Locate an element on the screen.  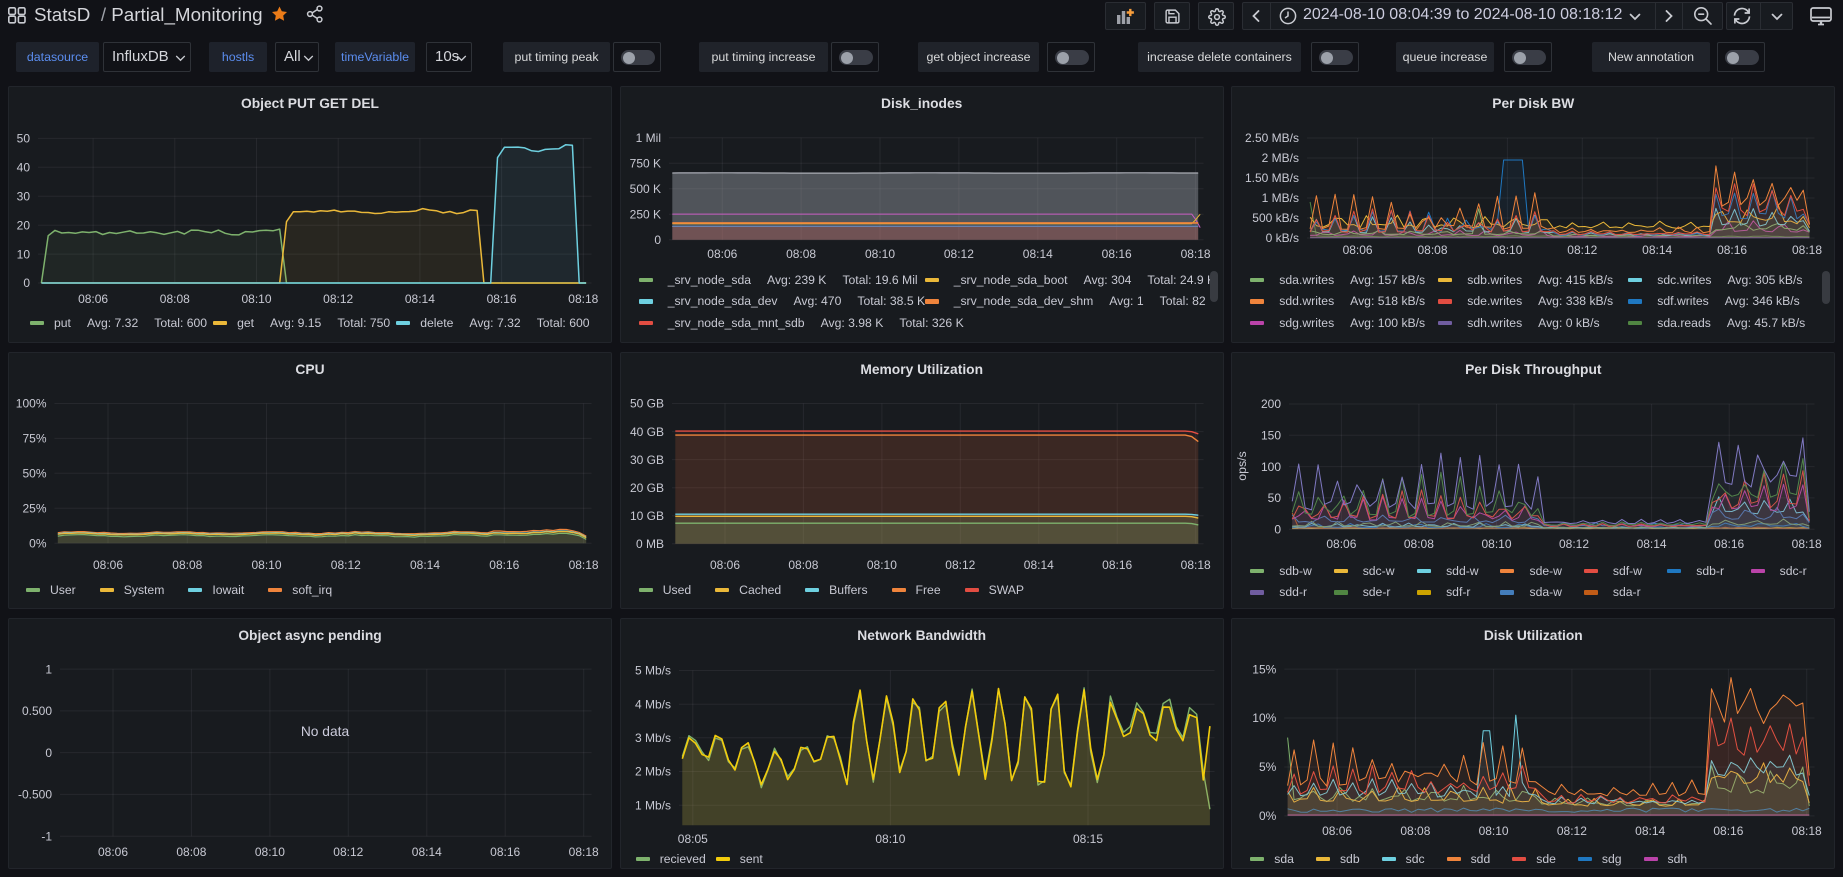
svg-text: 150 is located at coordinates (1271, 436).